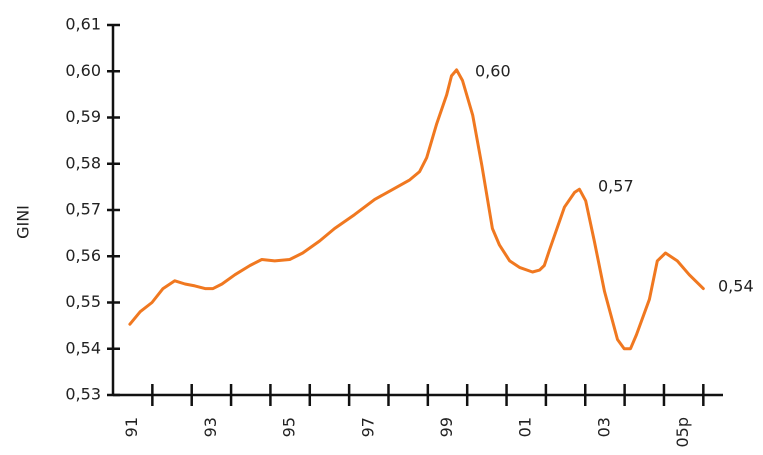  What do you see at coordinates (83, 347) in the screenshot?
I see `y-tick-label: 0,54` at bounding box center [83, 347].